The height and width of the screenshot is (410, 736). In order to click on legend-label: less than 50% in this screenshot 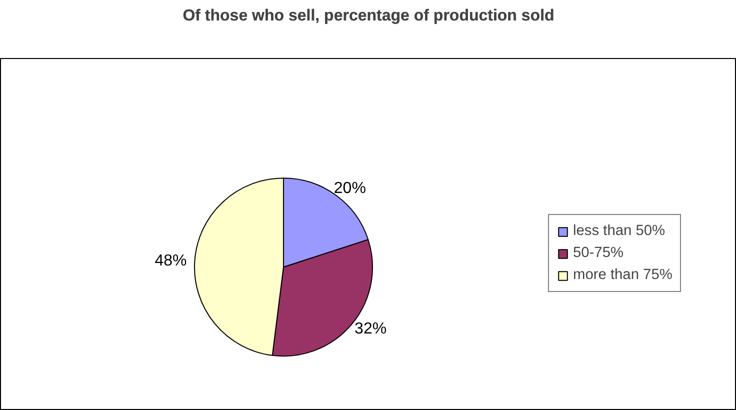, I will do `click(619, 231)`.